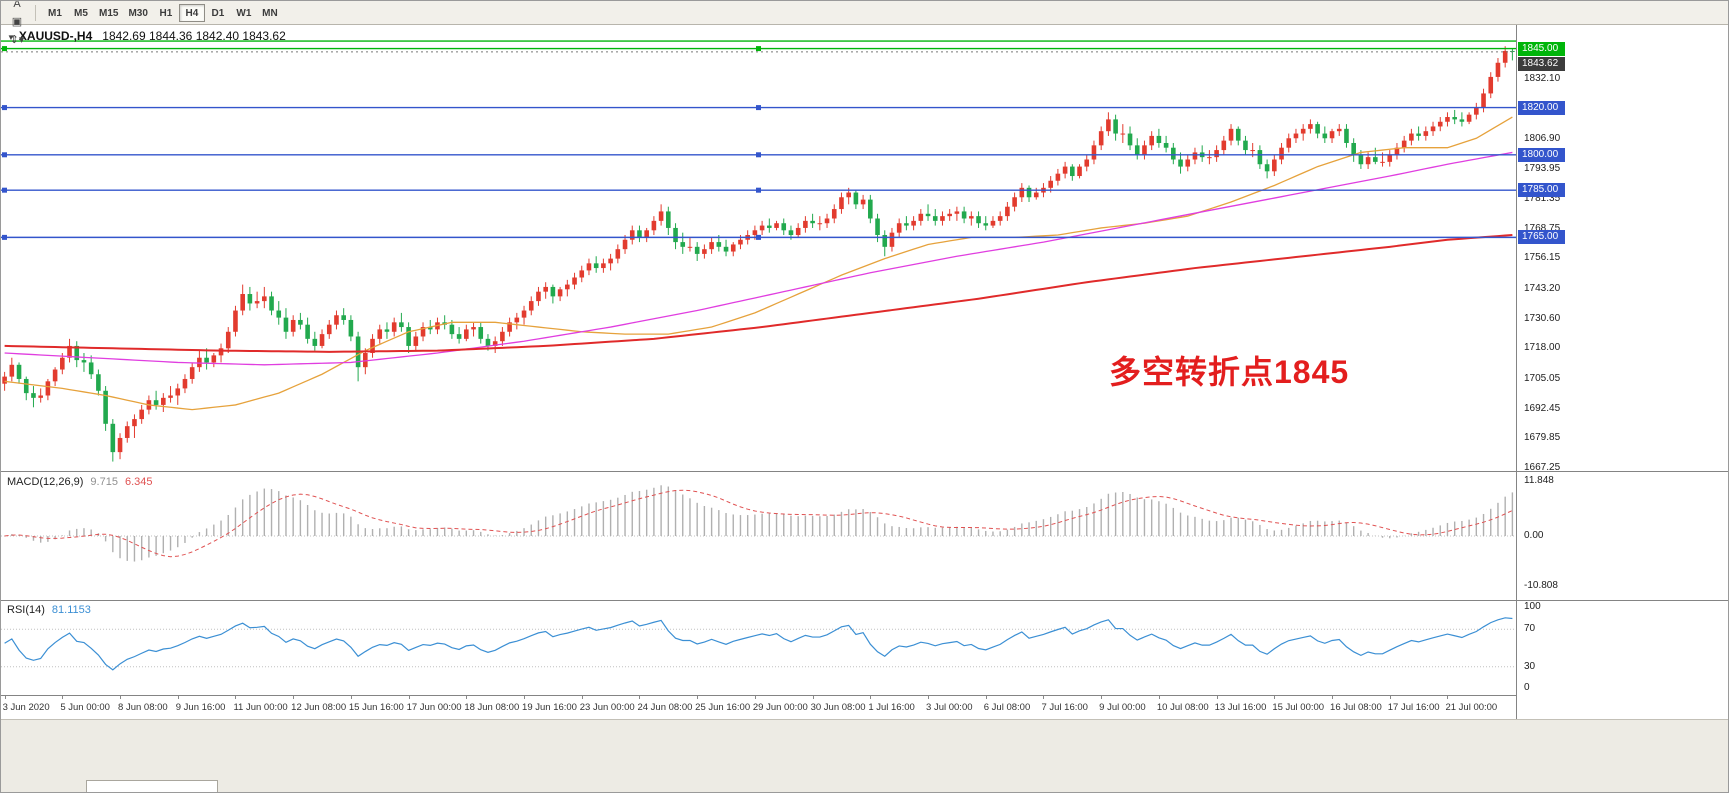  What do you see at coordinates (17, 22) in the screenshot?
I see `text-frame-icon: ▣` at bounding box center [17, 22].